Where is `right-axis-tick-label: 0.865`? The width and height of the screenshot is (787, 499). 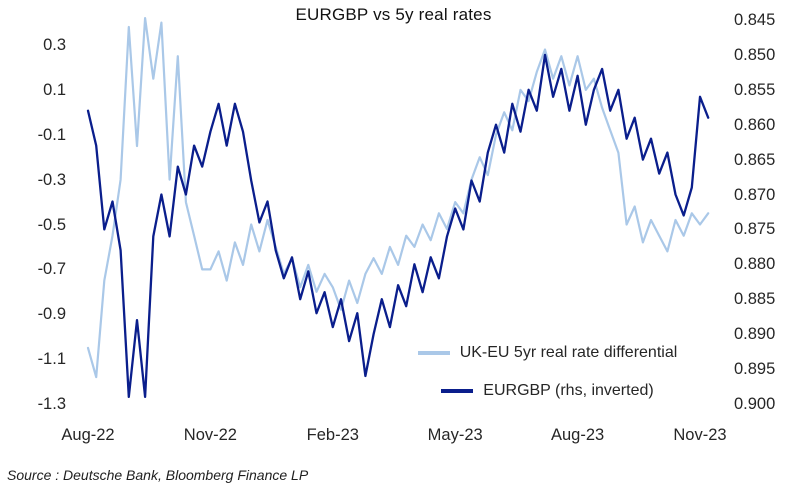 right-axis-tick-label: 0.865 is located at coordinates (755, 159).